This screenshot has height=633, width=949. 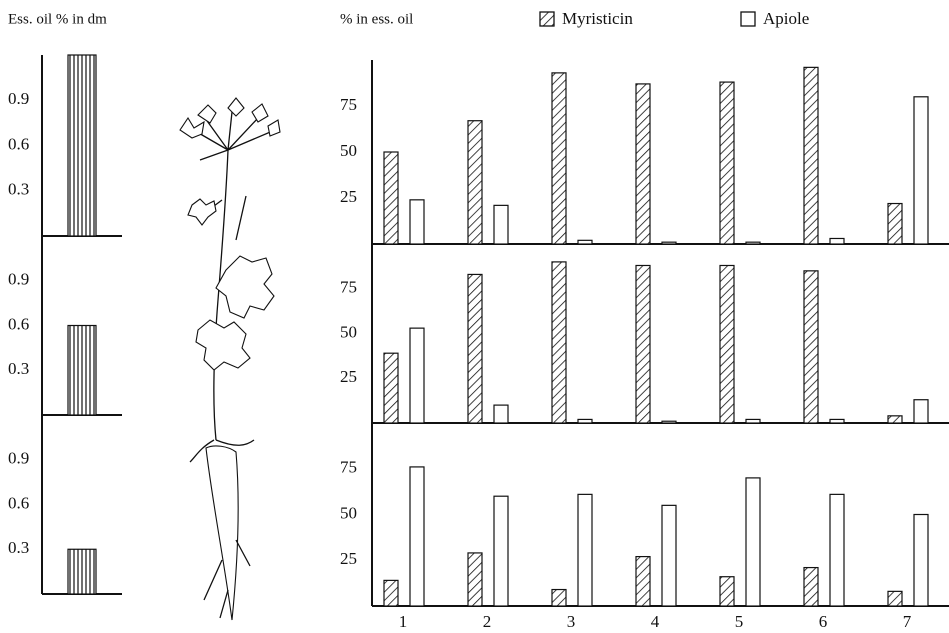 I want to click on plant-drawing, so click(x=230, y=359).